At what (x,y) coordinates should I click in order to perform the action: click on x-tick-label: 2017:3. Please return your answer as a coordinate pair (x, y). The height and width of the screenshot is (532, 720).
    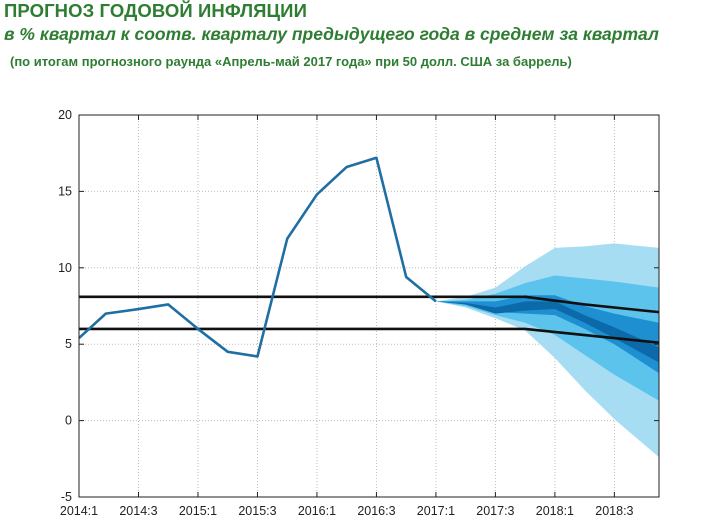
    Looking at the image, I should click on (495, 511).